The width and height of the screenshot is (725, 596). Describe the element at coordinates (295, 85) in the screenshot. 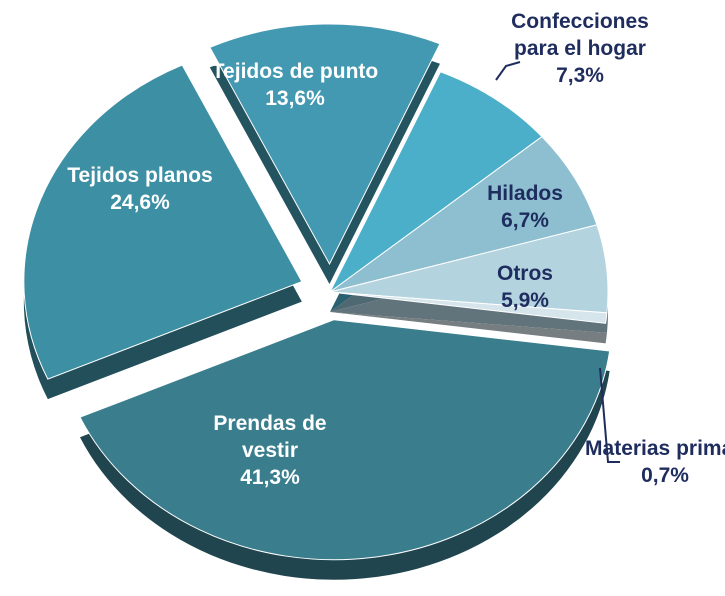

I see `slice-label: Tejidos de punto 13,6%` at that location.